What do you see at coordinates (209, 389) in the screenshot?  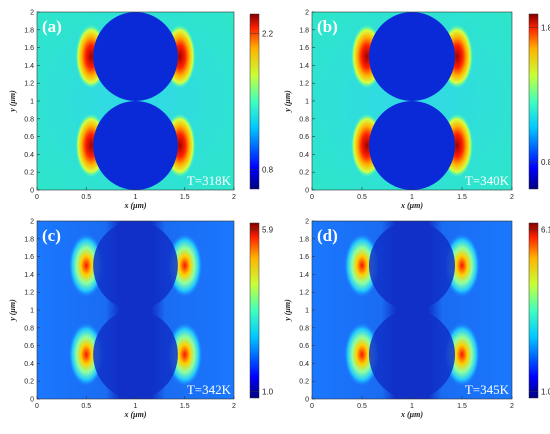 I see `temperature-annotation: T=342K` at bounding box center [209, 389].